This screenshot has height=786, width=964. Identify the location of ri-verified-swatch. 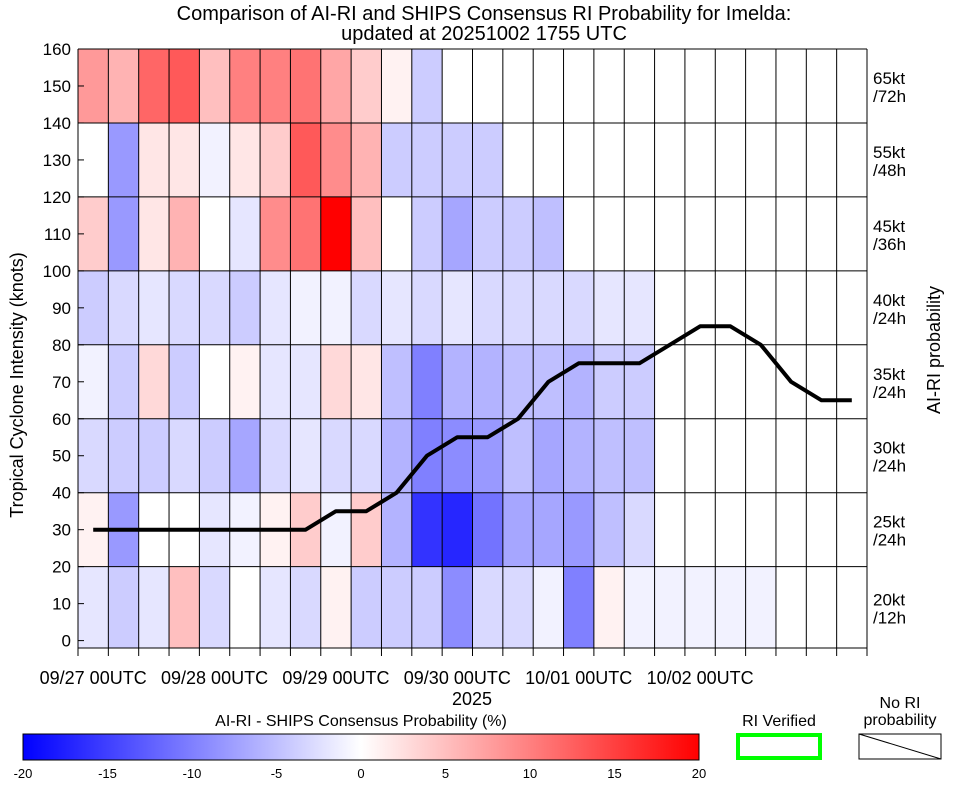
(779, 746).